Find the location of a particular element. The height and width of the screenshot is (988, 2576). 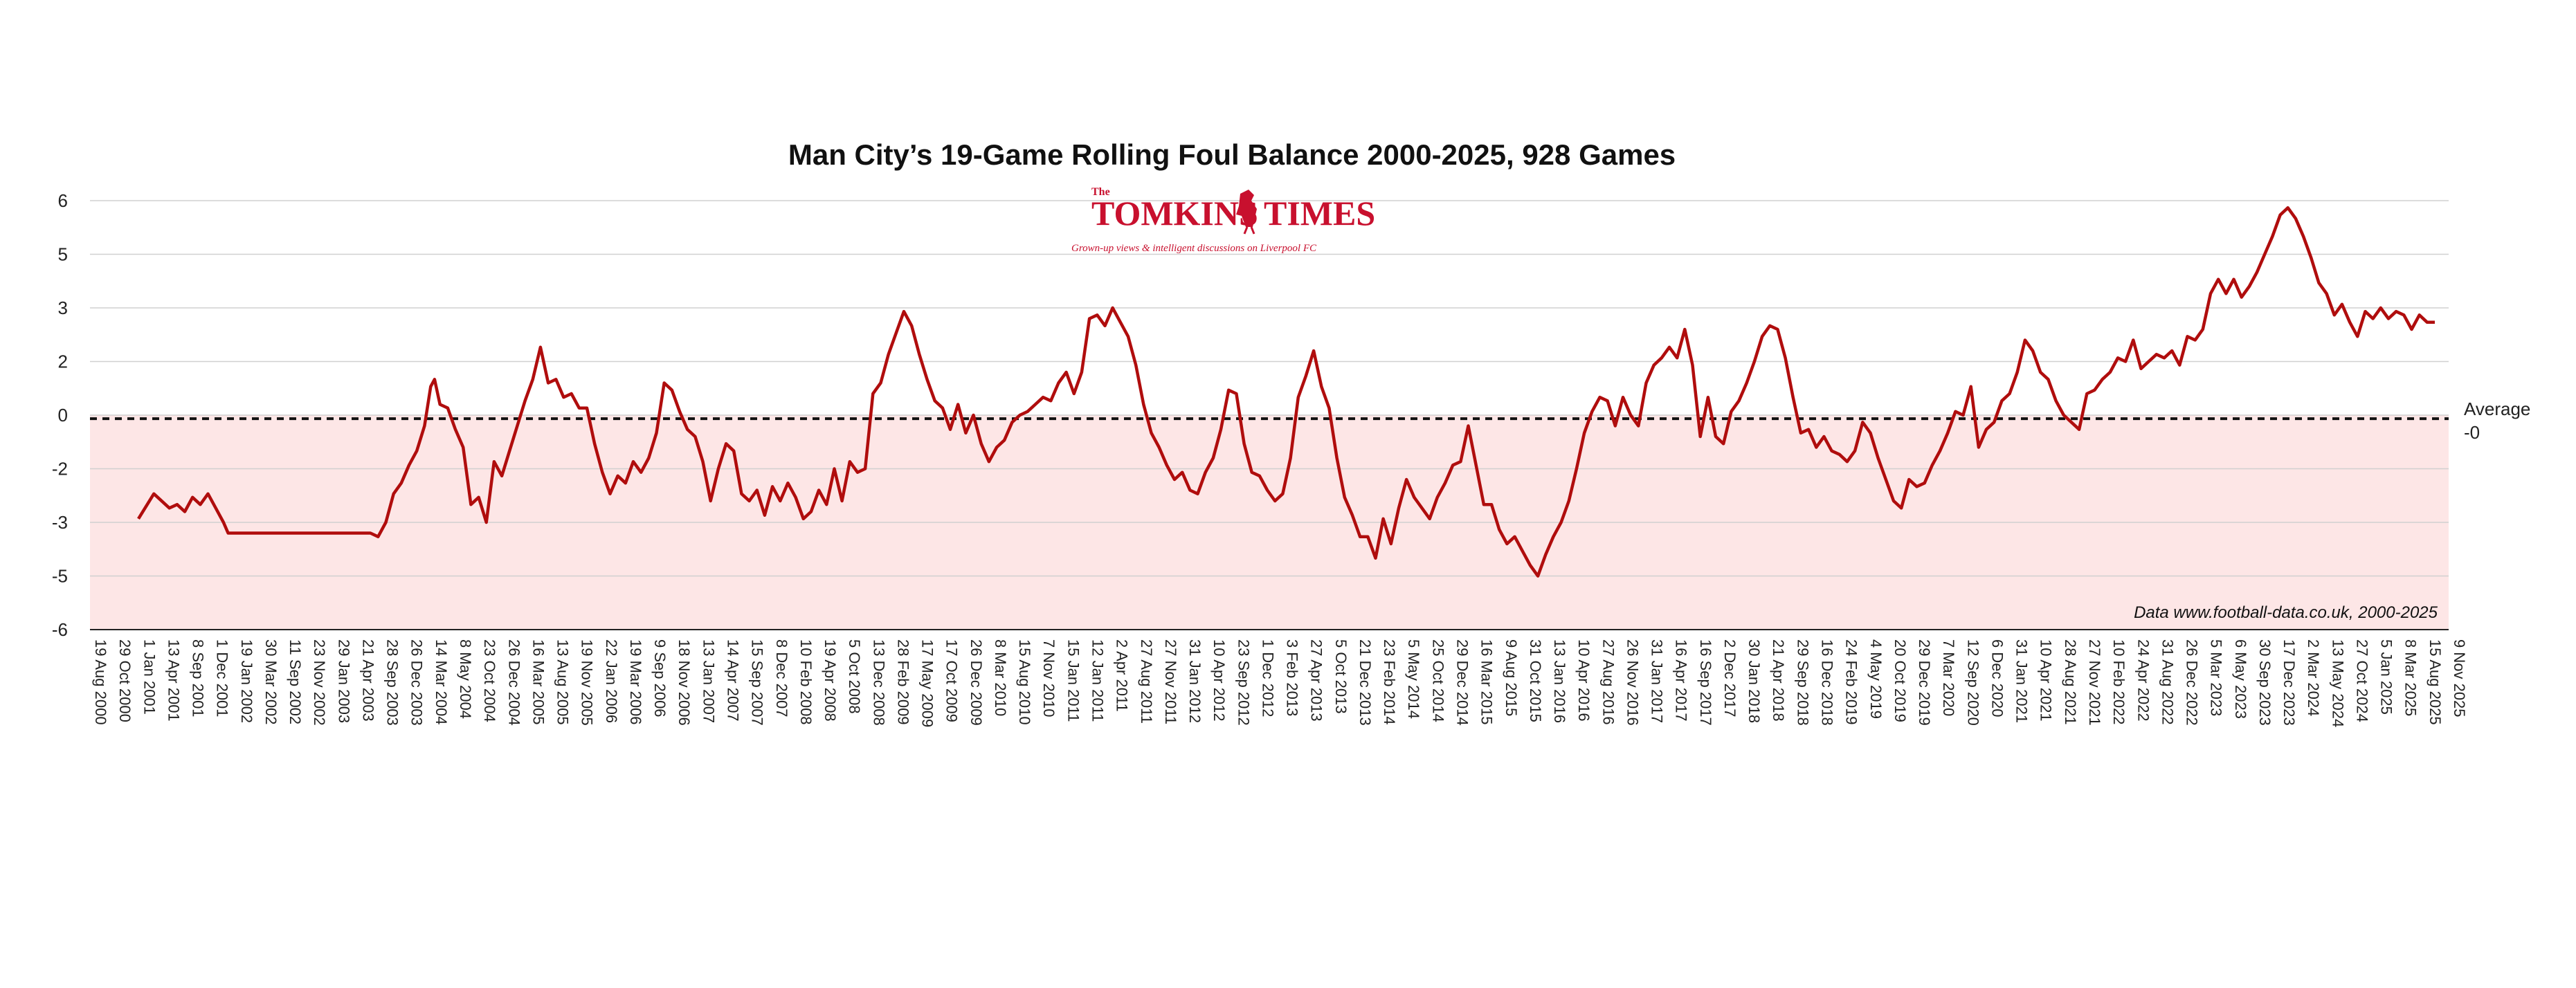

x-tick-label: 8 Mar 2025 is located at coordinates (2411, 677).